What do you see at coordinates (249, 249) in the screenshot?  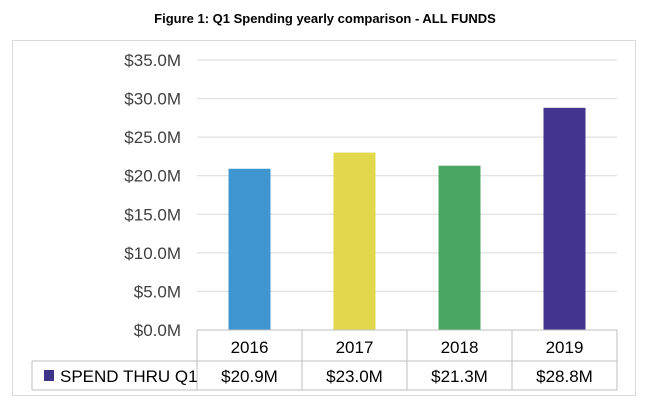 I see `bar-2016` at bounding box center [249, 249].